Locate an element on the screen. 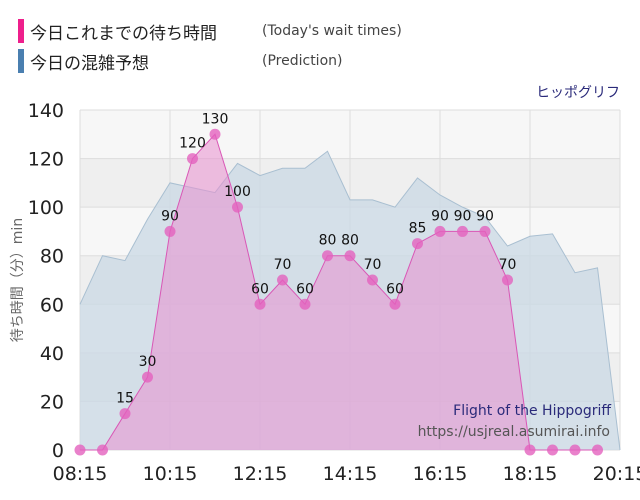 This screenshot has width=640, height=500. y-tick-label: 0 is located at coordinates (58, 451).